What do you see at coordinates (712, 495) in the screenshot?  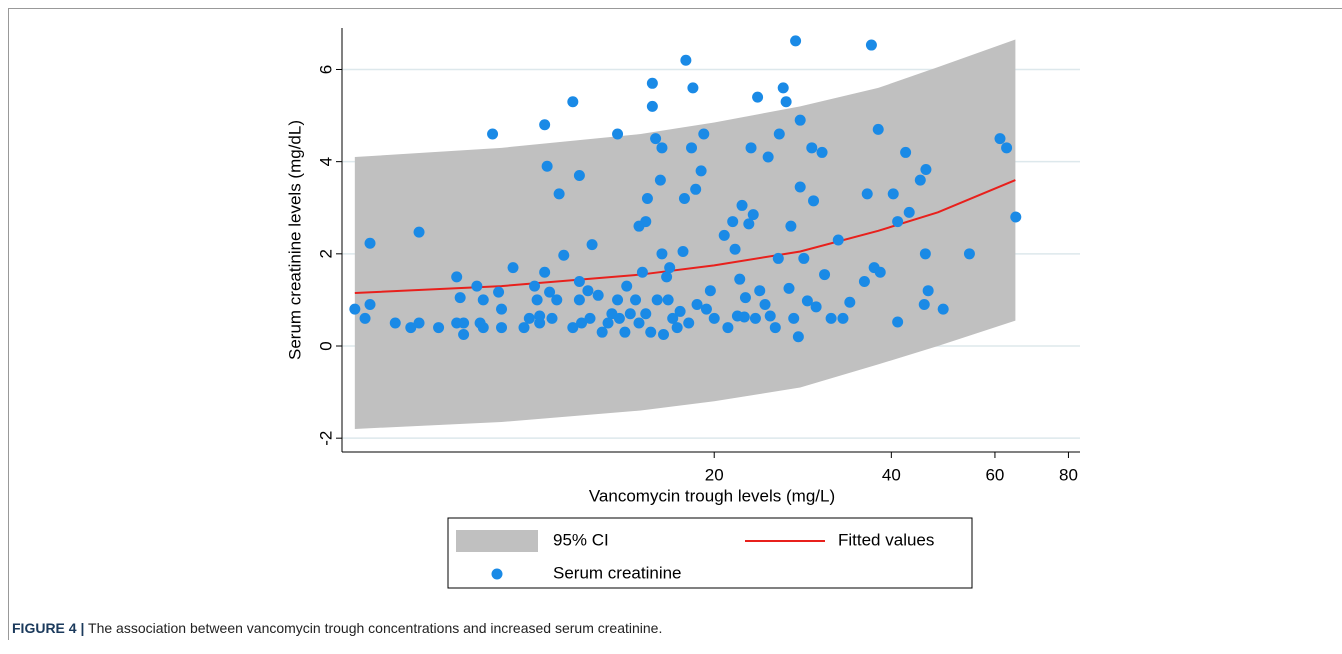 I see `x-axis-label: Vancomycin trough levels (mg/L)` at bounding box center [712, 495].